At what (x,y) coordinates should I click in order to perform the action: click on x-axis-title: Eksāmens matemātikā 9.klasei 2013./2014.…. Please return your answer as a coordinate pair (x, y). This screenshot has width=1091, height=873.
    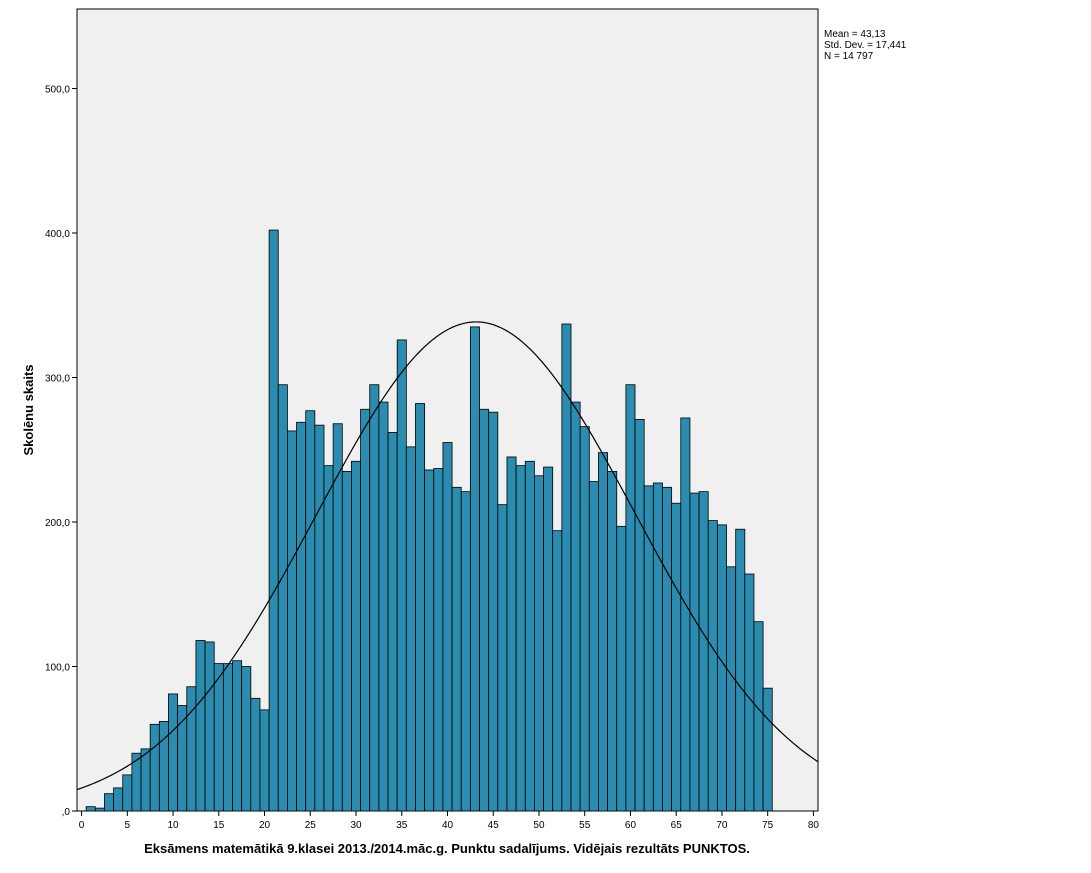
    Looking at the image, I should click on (447, 848).